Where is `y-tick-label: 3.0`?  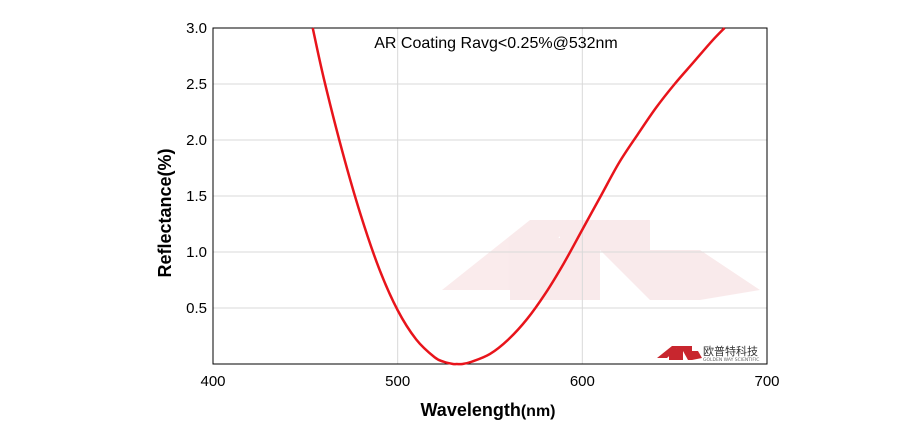
y-tick-label: 3.0 is located at coordinates (196, 28).